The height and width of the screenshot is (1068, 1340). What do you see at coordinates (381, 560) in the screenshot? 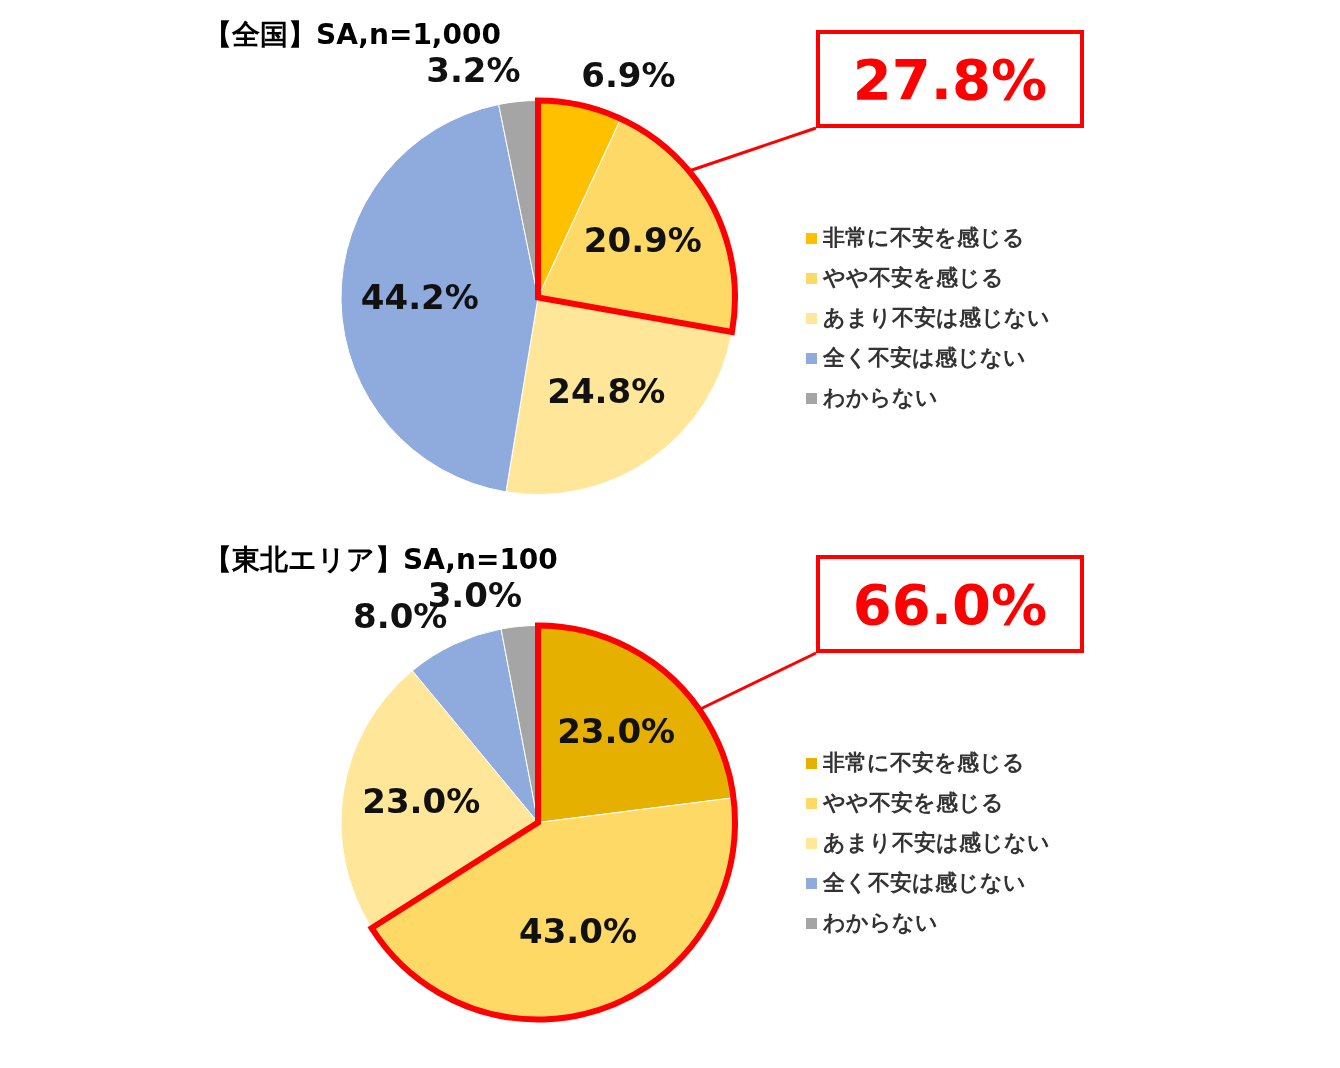
I see `chart-title: 【東北エリア】SA,n=100` at bounding box center [381, 560].